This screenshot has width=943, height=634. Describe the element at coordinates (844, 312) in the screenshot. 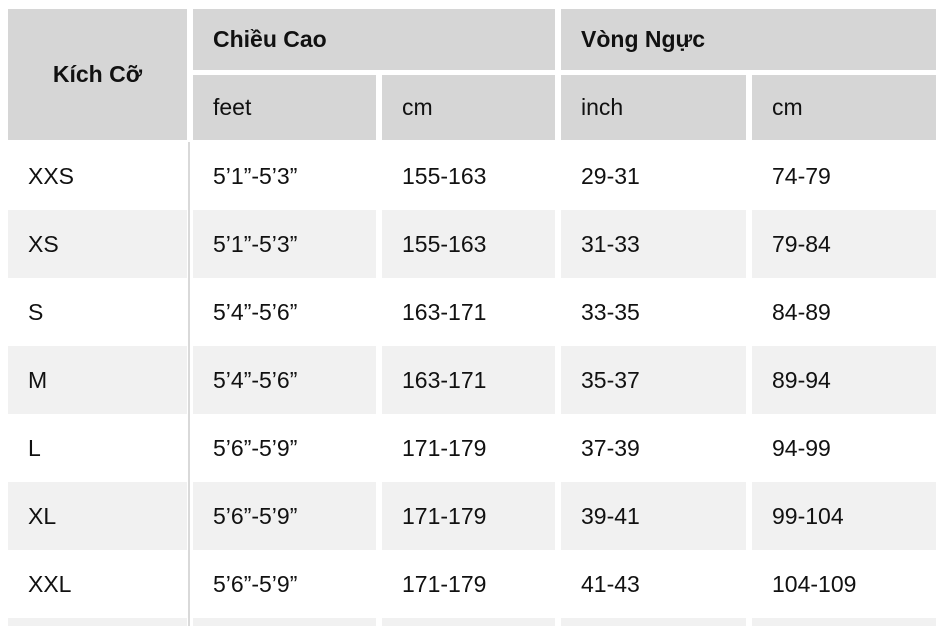

I see `cell-chest-cm: 84-89` at that location.